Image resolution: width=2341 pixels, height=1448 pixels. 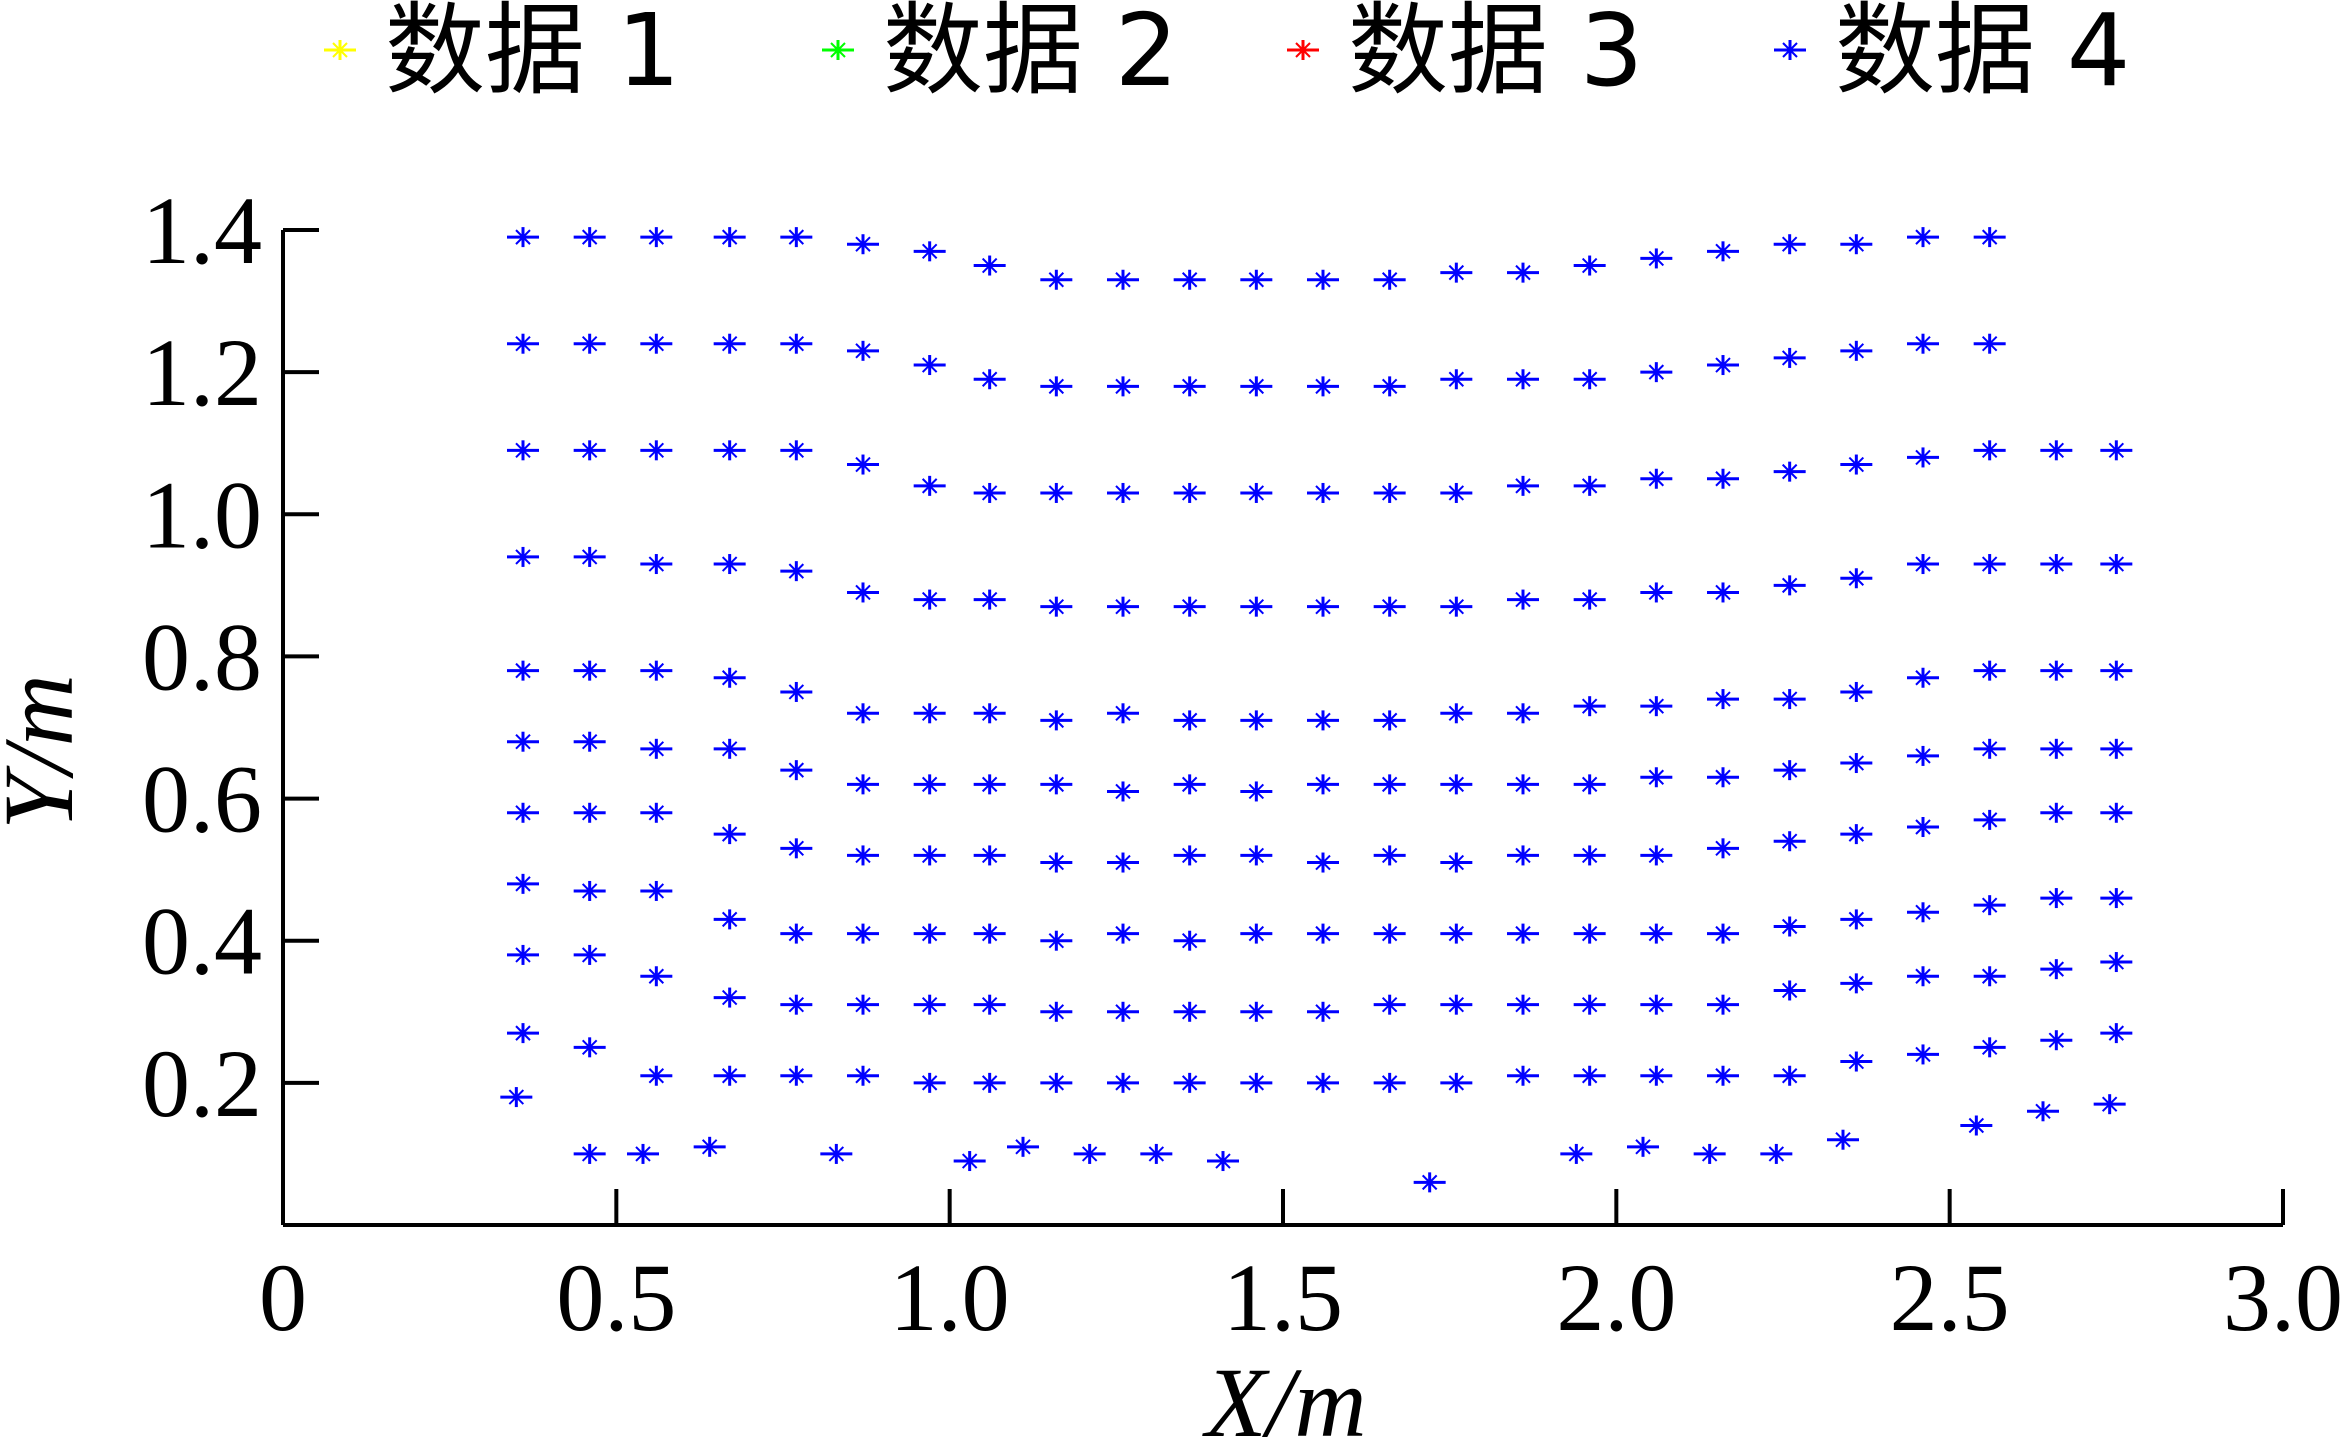 What do you see at coordinates (950, 1297) in the screenshot?
I see `x-tick-label: 1.0` at bounding box center [950, 1297].